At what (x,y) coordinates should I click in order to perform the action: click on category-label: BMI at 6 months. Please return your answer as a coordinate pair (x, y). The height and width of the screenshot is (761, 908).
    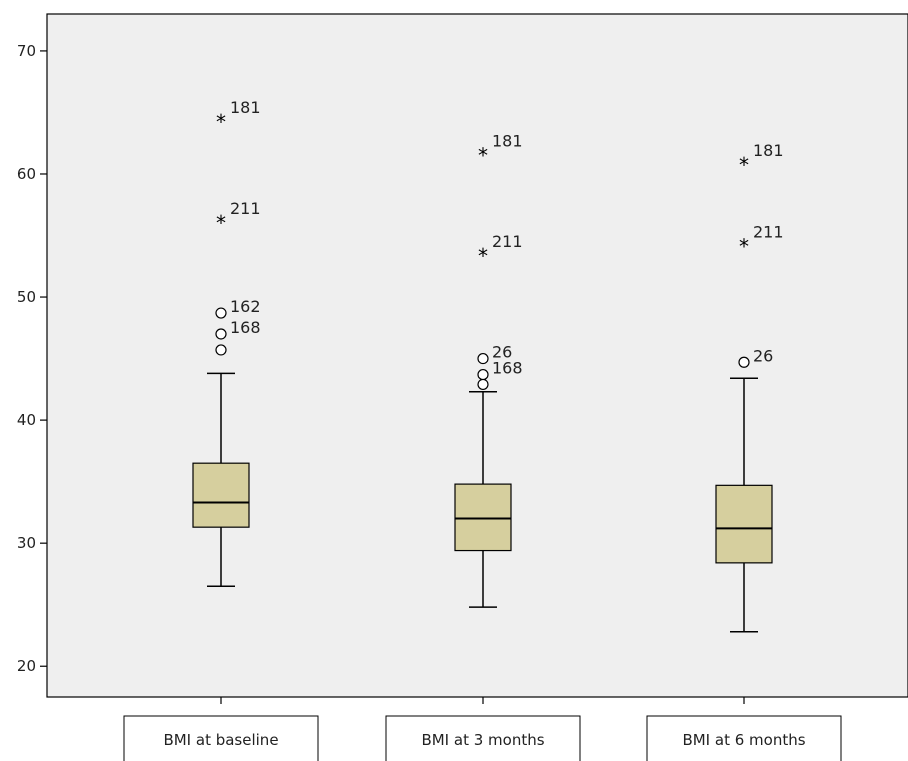
    Looking at the image, I should click on (743, 740).